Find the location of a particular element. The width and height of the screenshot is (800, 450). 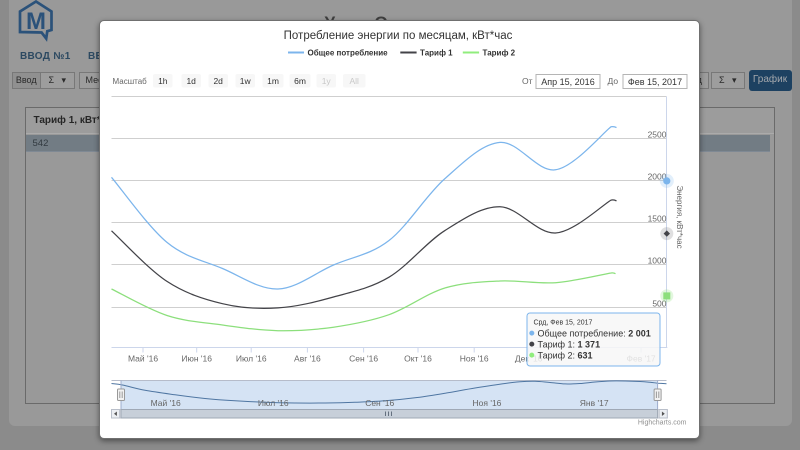

svg-text: 1w is located at coordinates (246, 81).